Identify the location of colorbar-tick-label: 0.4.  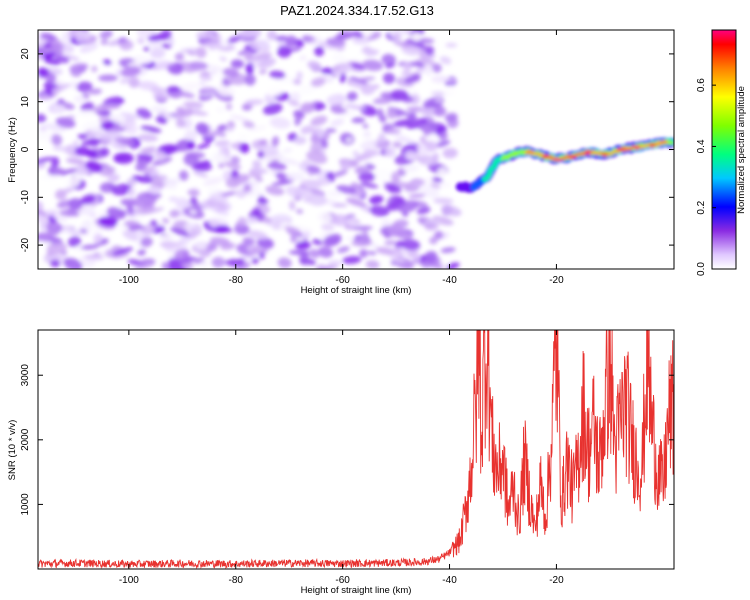
(701, 146).